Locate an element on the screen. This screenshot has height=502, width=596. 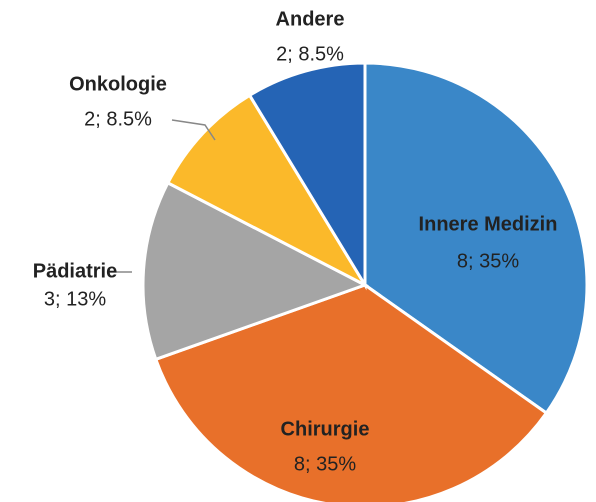
slice-label: Innere Medizin is located at coordinates (488, 224).